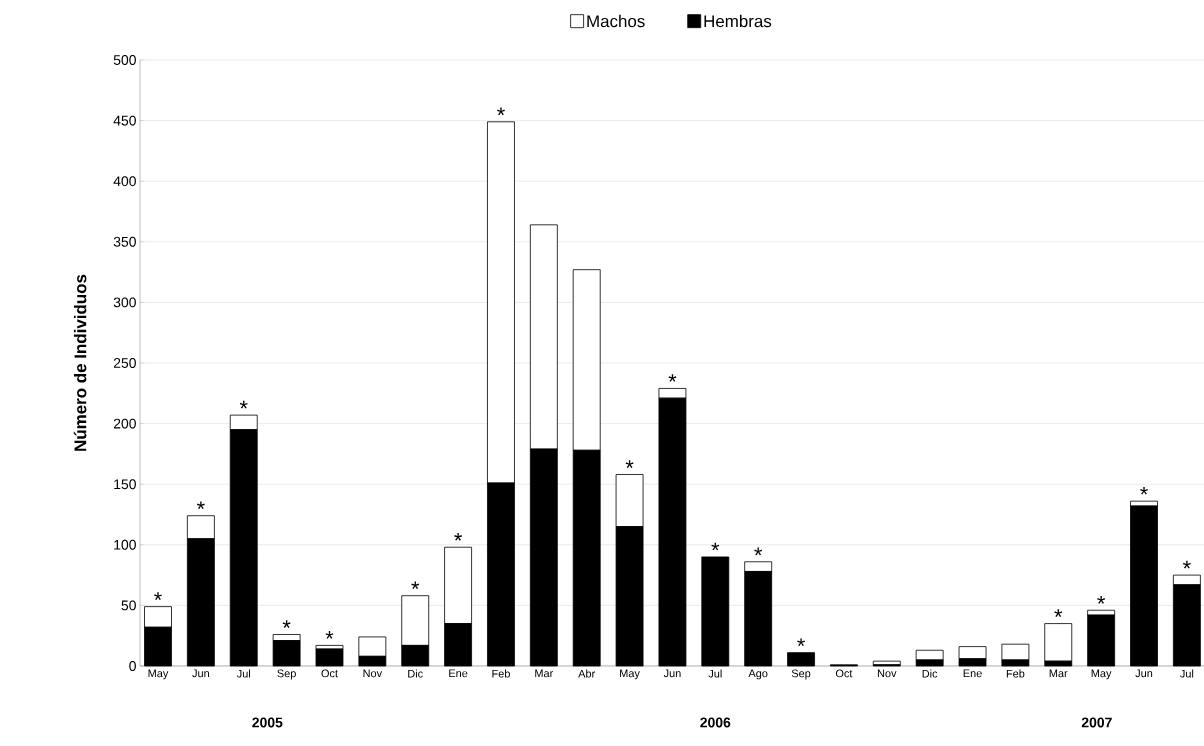 This screenshot has height=746, width=1204. Describe the element at coordinates (616, 21) in the screenshot. I see `legend-label: Machos` at that location.